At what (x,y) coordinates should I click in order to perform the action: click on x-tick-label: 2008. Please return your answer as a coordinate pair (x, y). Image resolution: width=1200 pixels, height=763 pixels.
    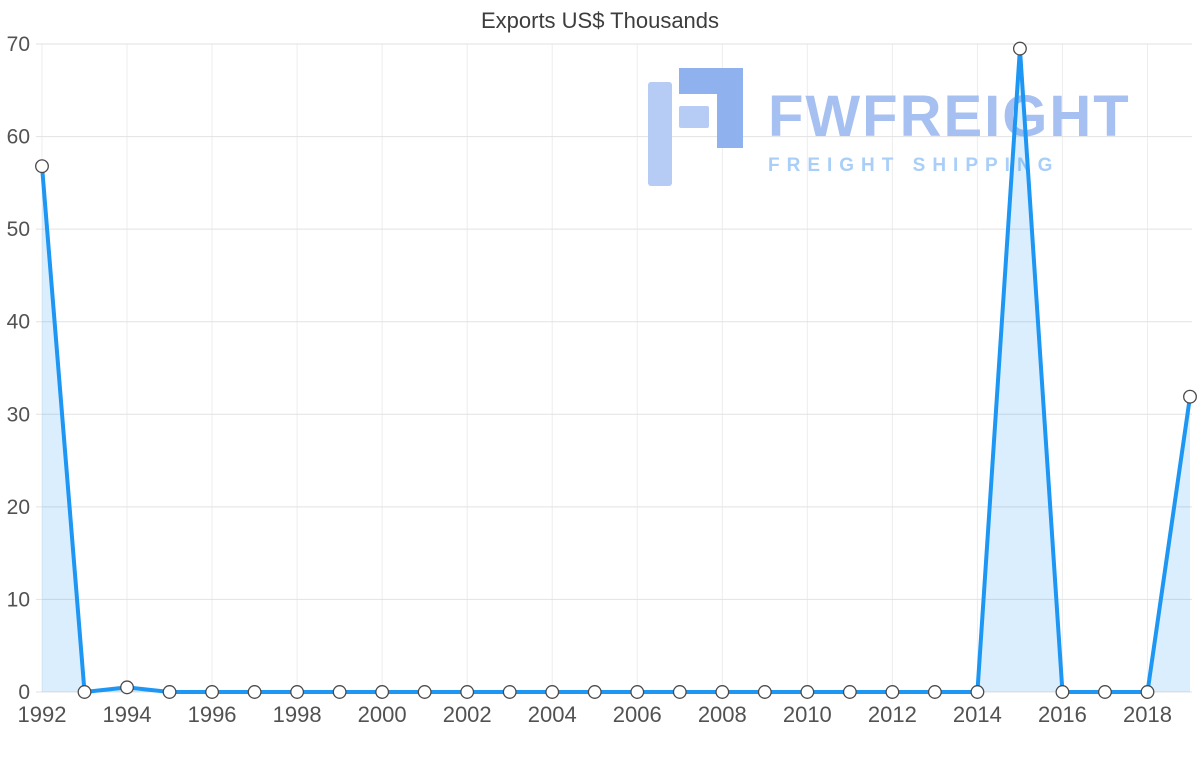
    Looking at the image, I should click on (722, 714).